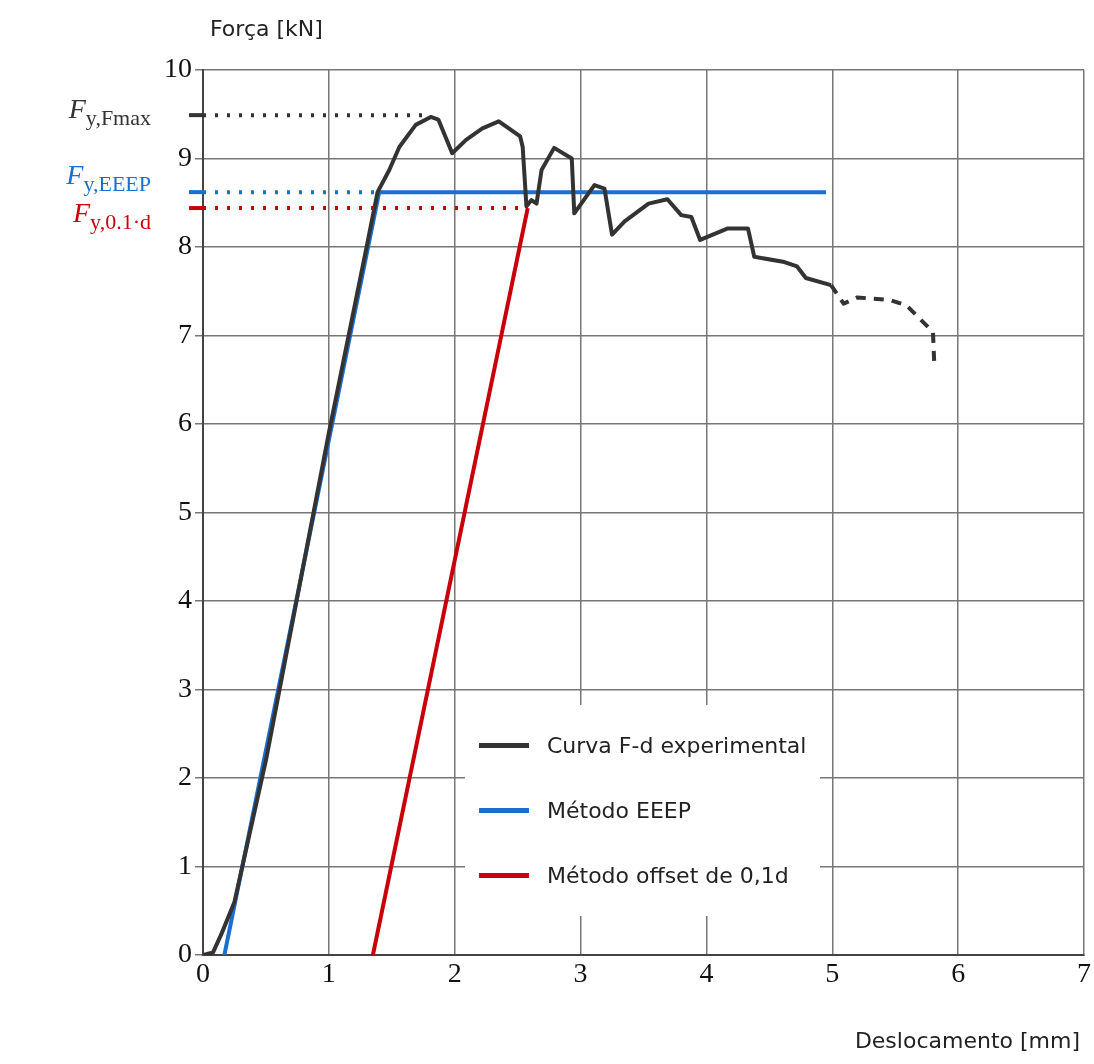  What do you see at coordinates (619, 810) in the screenshot?
I see `legend-label: Método EEEP` at bounding box center [619, 810].